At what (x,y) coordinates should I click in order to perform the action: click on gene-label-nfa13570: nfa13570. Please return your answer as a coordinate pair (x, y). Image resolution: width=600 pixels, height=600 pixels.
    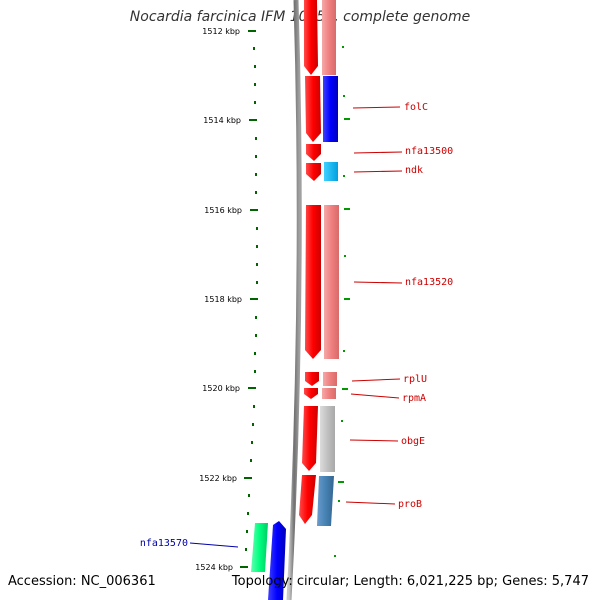
    Looking at the image, I should click on (164, 543).